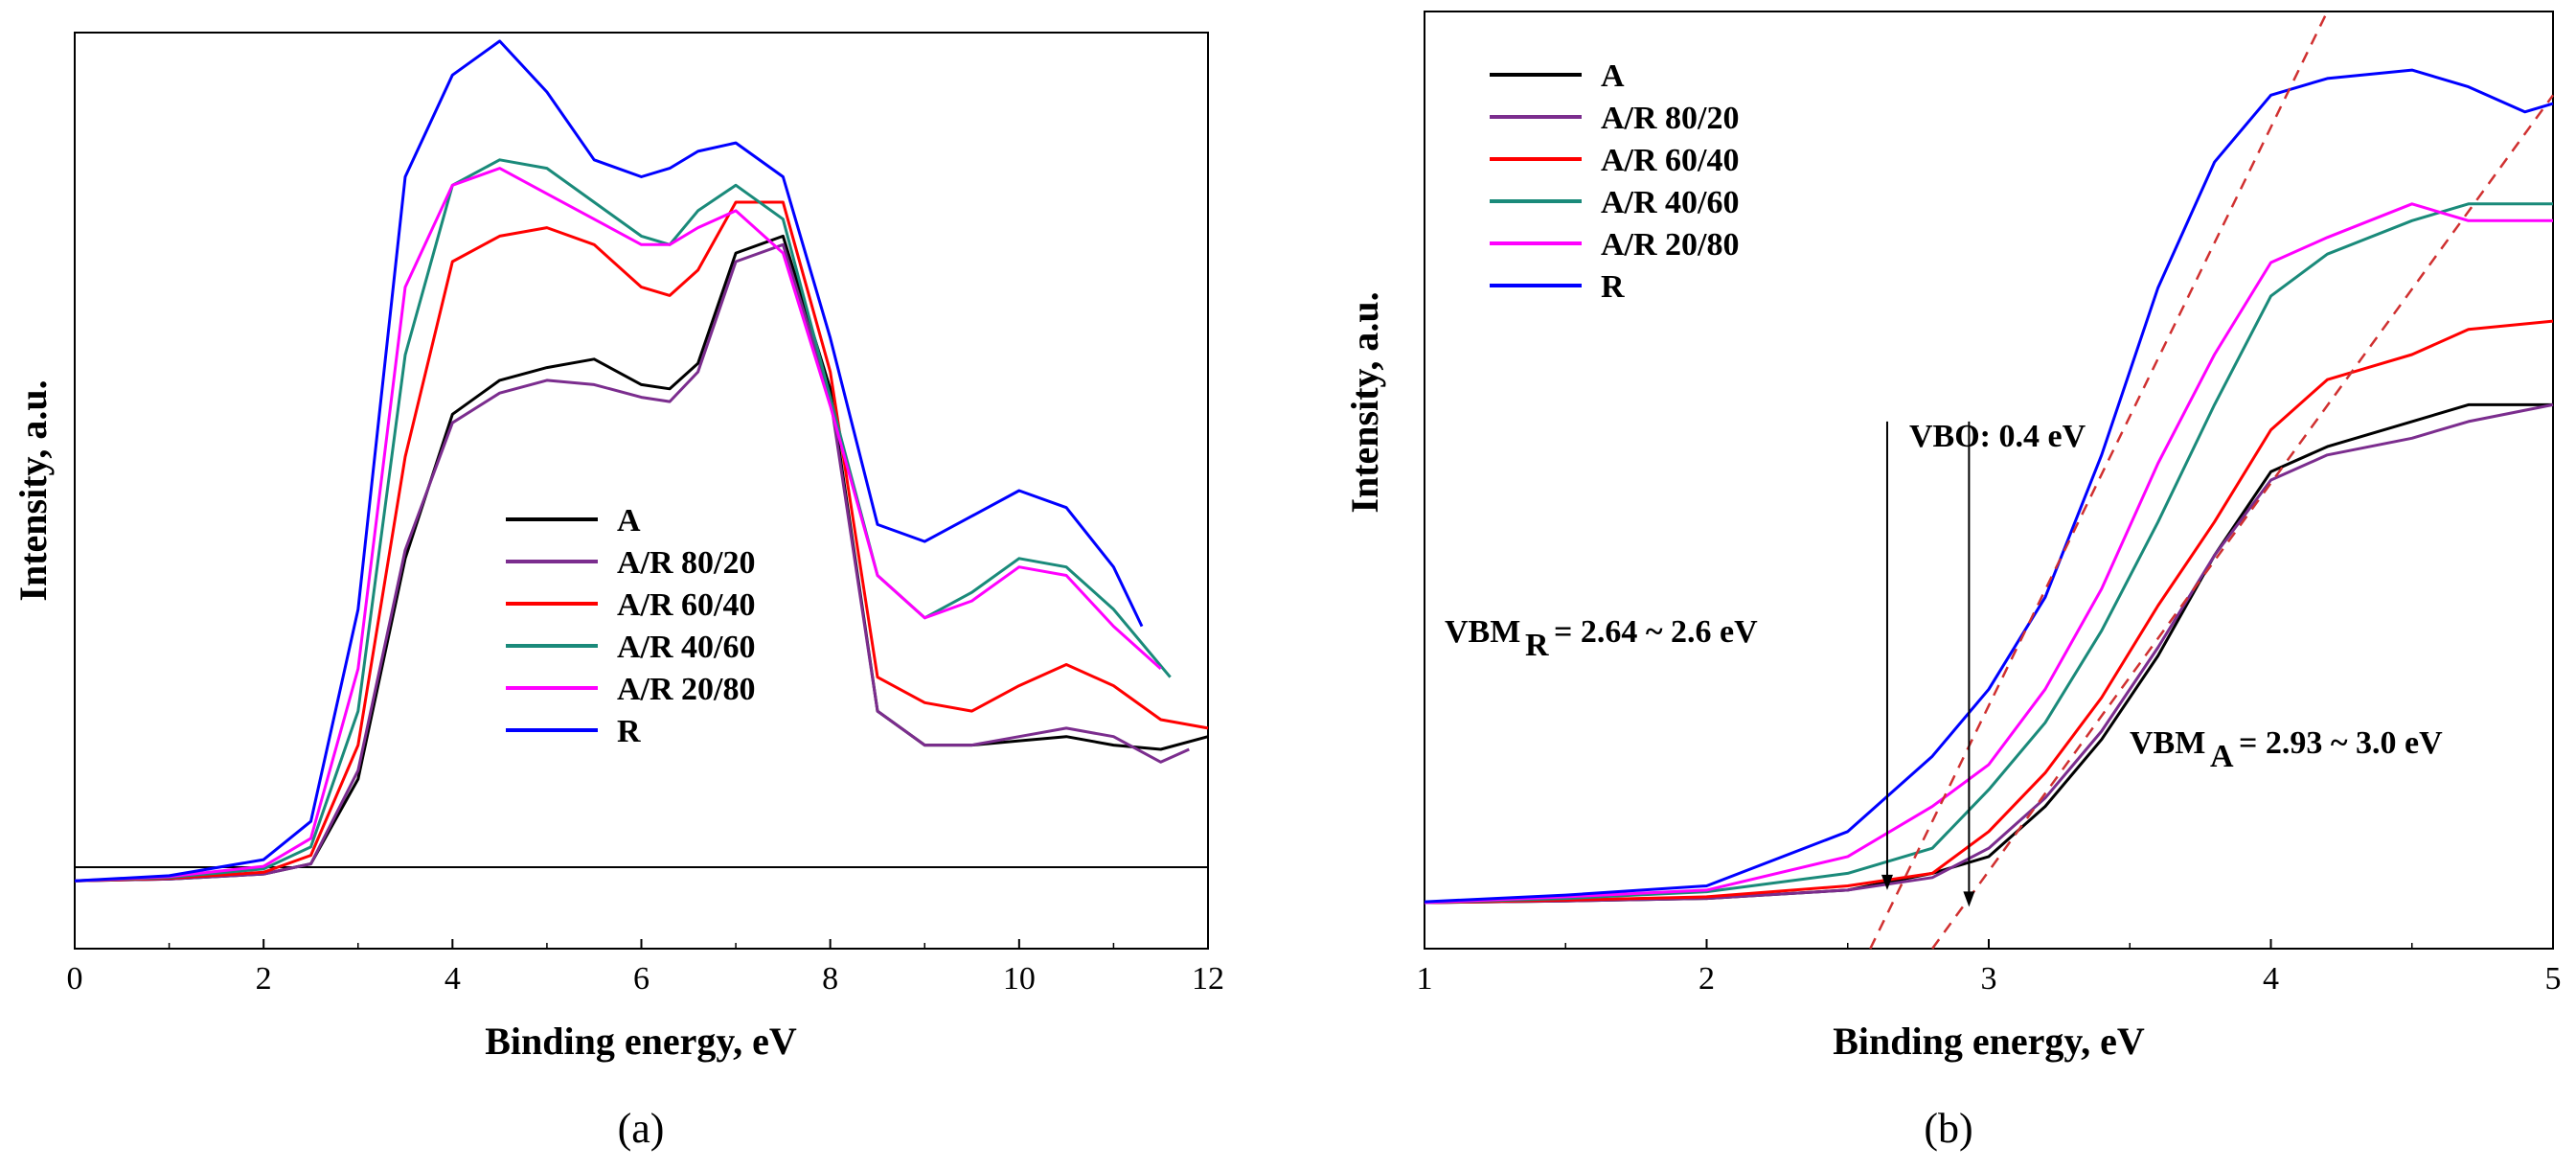 The height and width of the screenshot is (1170, 2576). What do you see at coordinates (1670, 160) in the screenshot?
I see `legend-label-b-a-r-60-40: A/R 60/40` at bounding box center [1670, 160].